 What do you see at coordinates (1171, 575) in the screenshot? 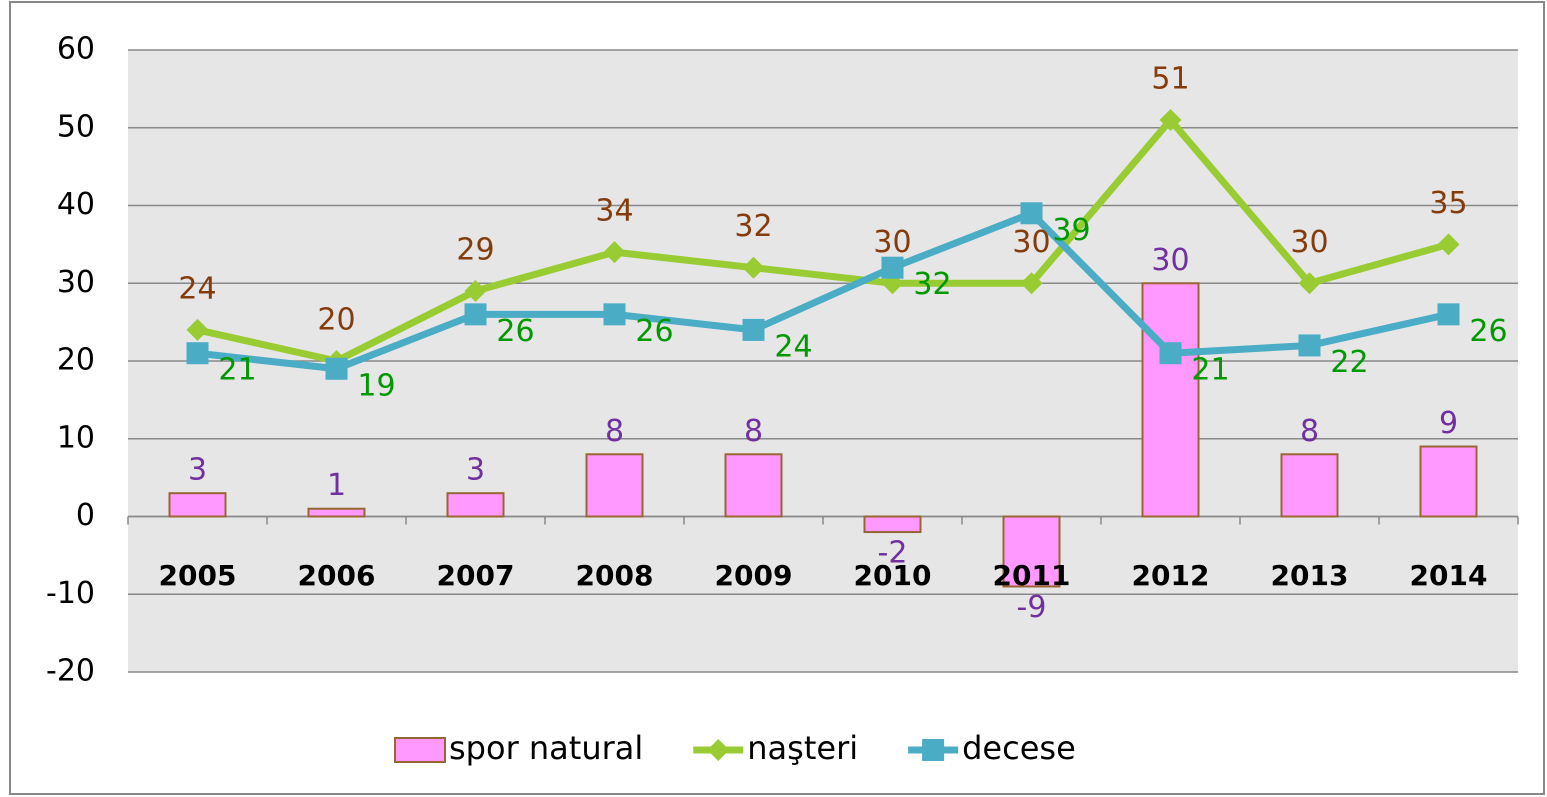
I see `x-tick-label: 2012` at bounding box center [1171, 575].